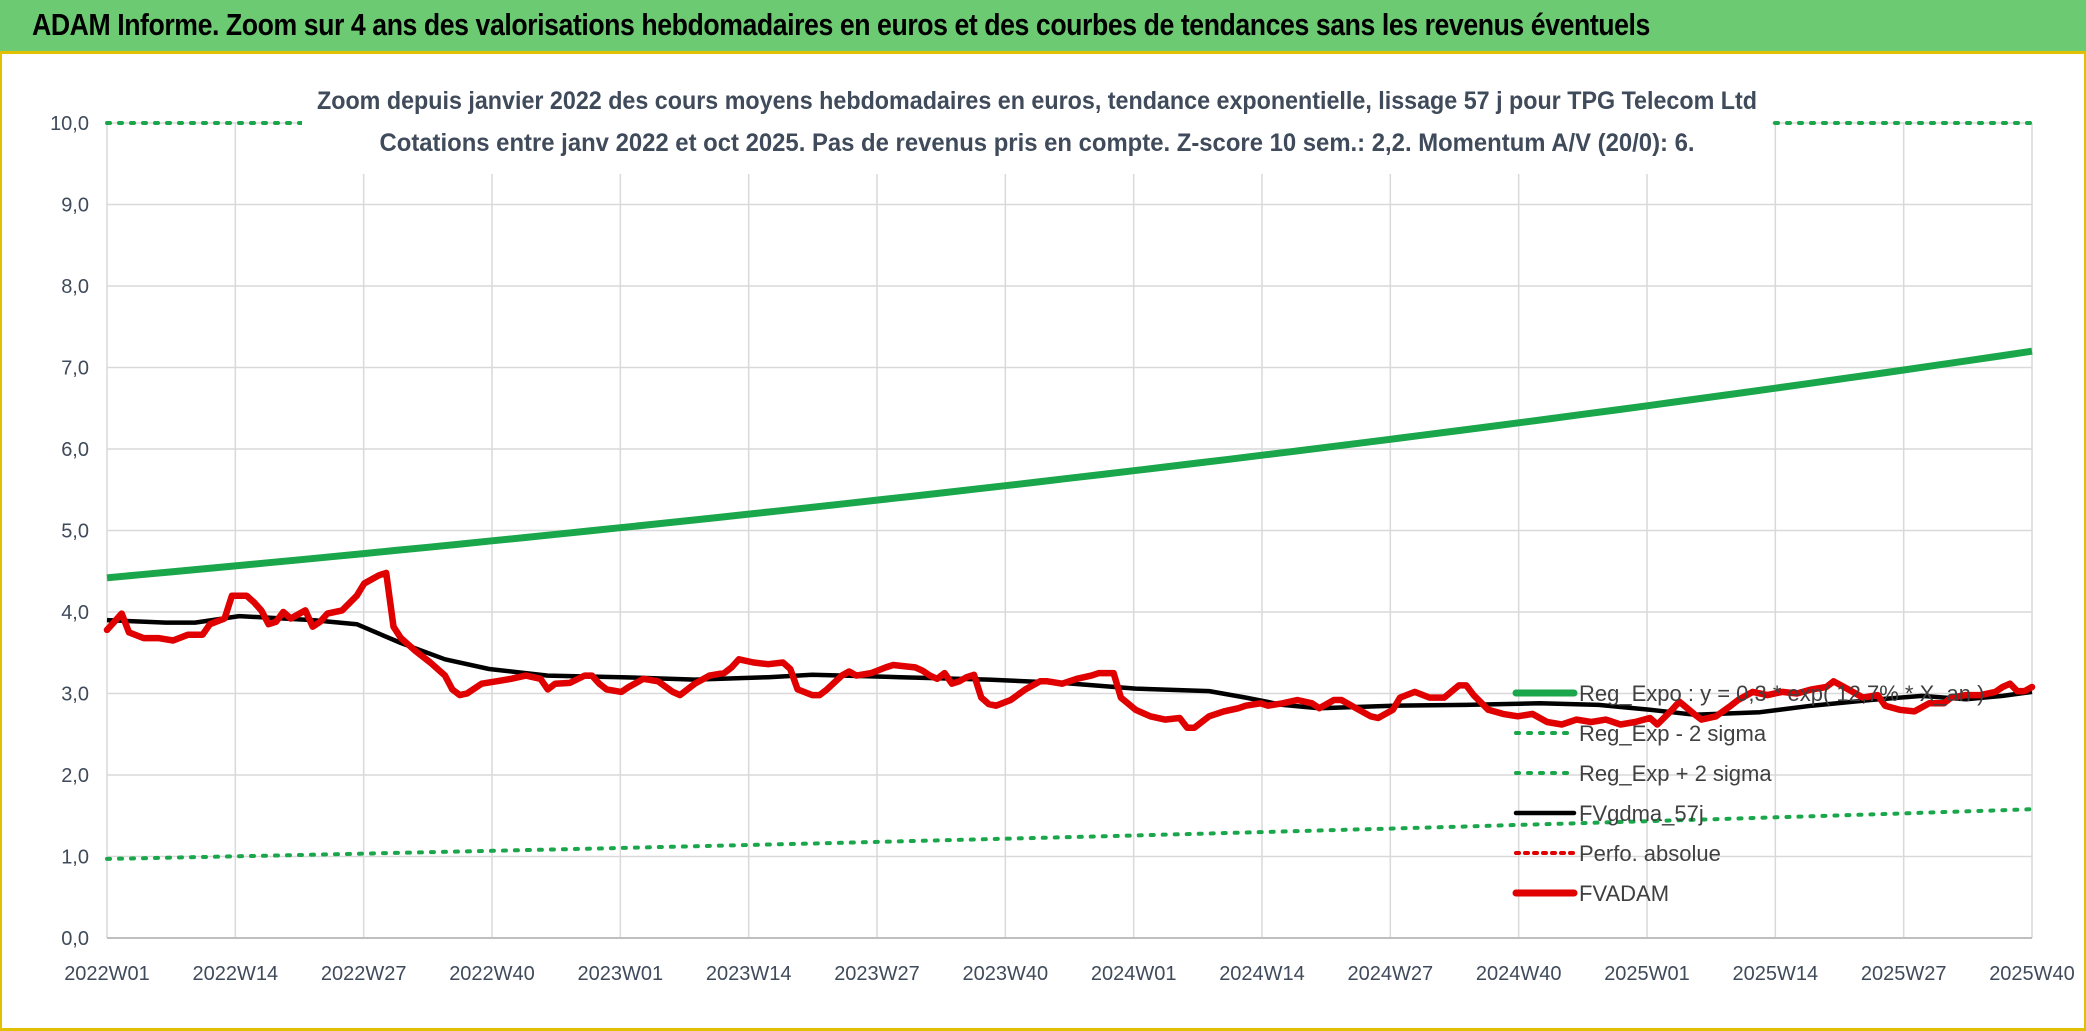  What do you see at coordinates (75, 450) in the screenshot?
I see `y-tick-label: 6,0` at bounding box center [75, 450].